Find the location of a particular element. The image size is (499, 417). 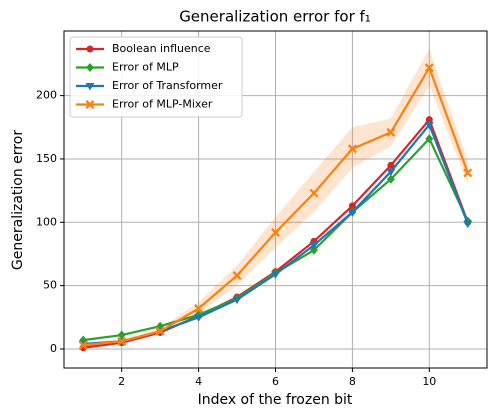

y-axis-label: Generalization error is located at coordinates (18, 200).